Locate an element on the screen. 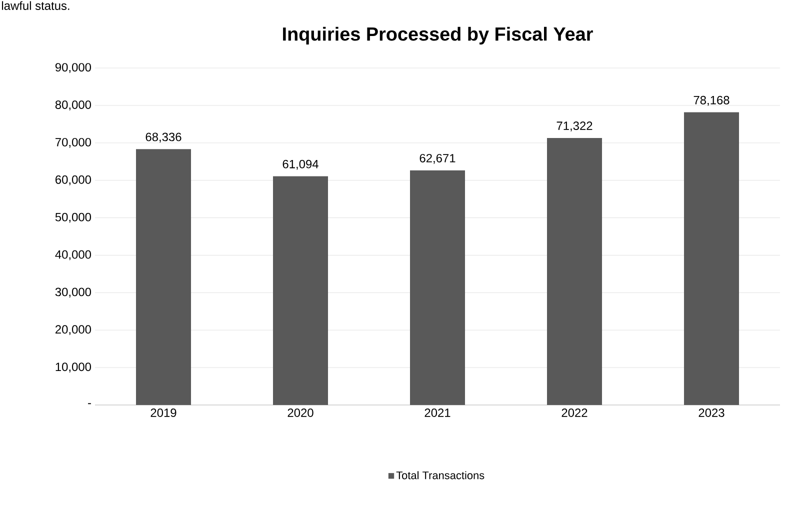 Image resolution: width=809 pixels, height=527 pixels. x-tick-label: 2022 is located at coordinates (575, 412).